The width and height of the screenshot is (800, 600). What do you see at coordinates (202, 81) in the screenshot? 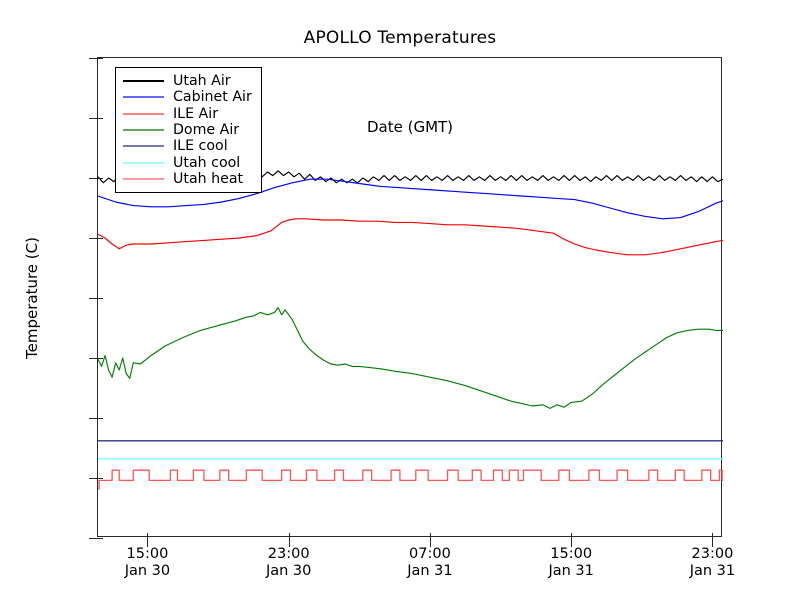
I see `legend-label: Utah Air` at bounding box center [202, 81].